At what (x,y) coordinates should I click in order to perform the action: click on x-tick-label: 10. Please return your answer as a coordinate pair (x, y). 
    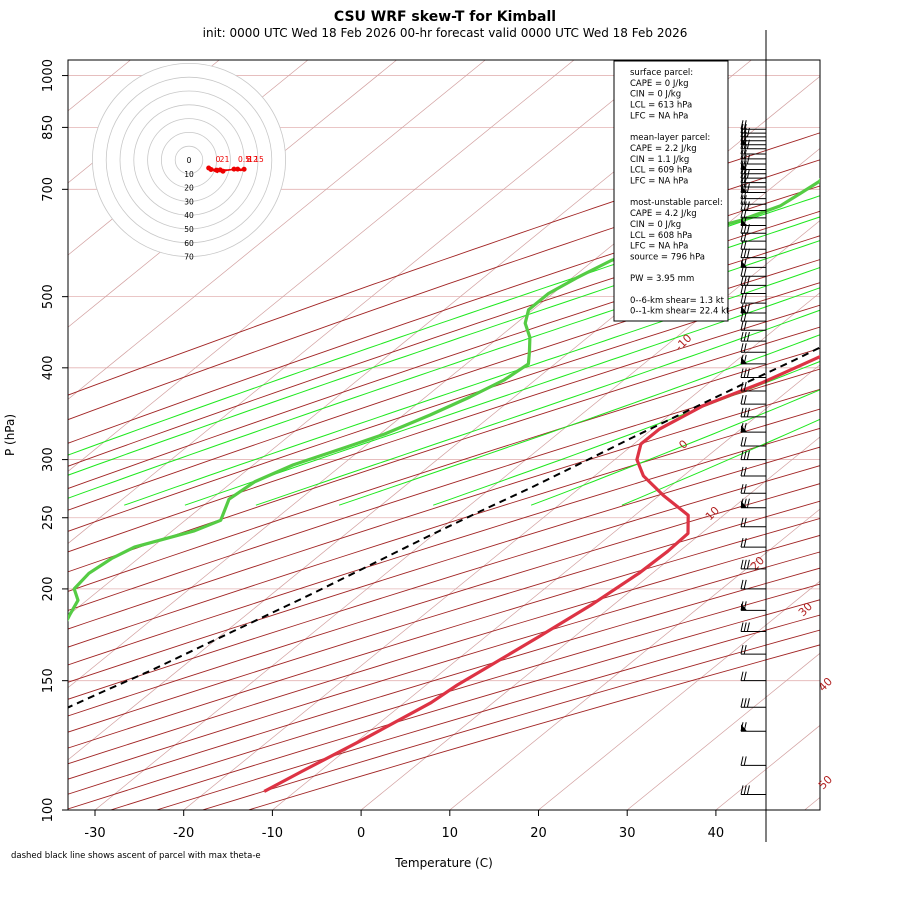
    Looking at the image, I should click on (450, 833).